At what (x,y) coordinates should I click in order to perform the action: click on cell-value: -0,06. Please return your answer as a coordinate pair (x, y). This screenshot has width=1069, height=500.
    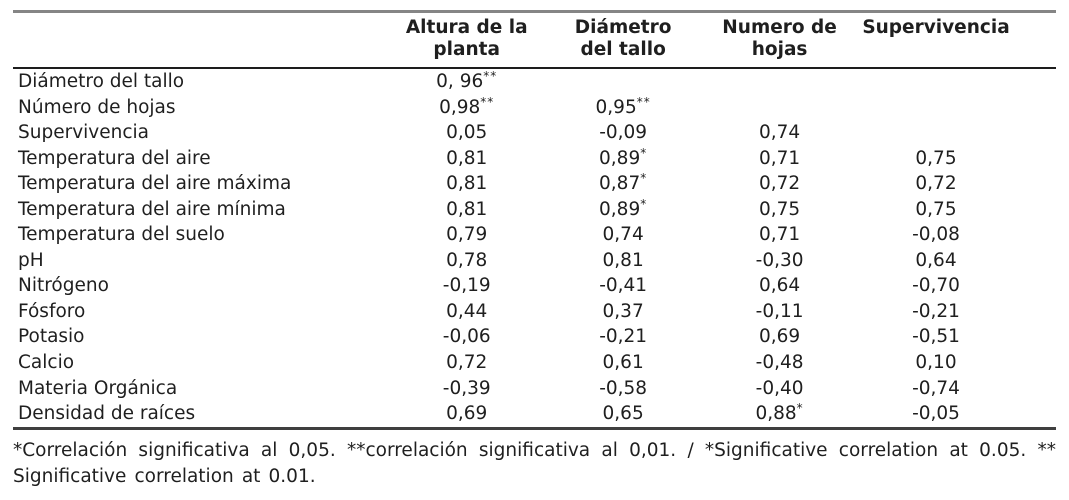
    Looking at the image, I should click on (466, 337).